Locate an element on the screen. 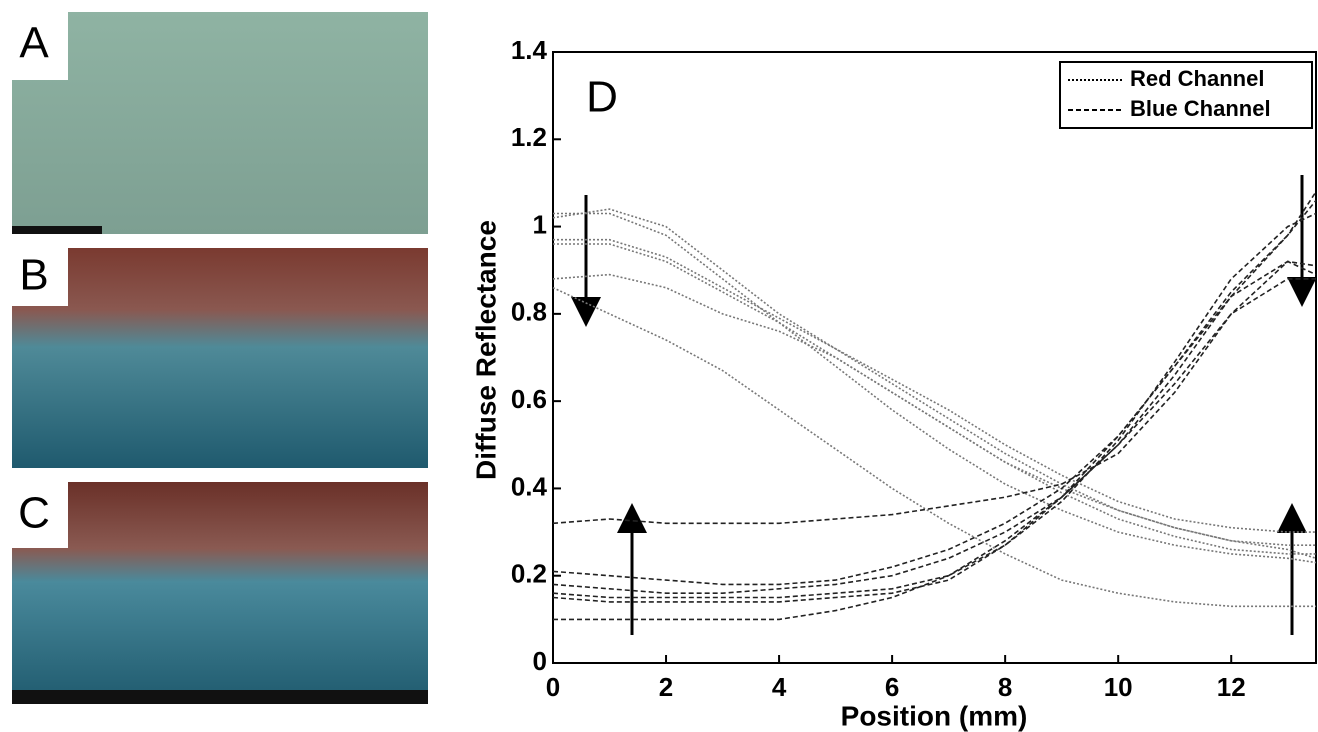 The height and width of the screenshot is (732, 1318). x-tick-label: 0 is located at coordinates (553, 687).